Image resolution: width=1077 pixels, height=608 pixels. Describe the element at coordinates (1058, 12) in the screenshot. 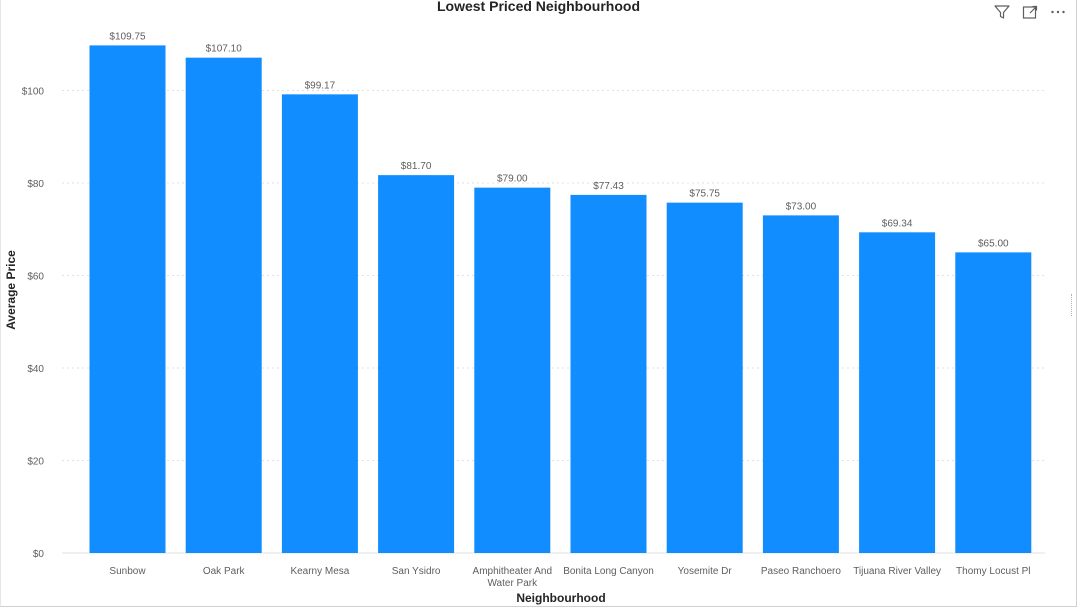

I see `more-options-icon` at that location.